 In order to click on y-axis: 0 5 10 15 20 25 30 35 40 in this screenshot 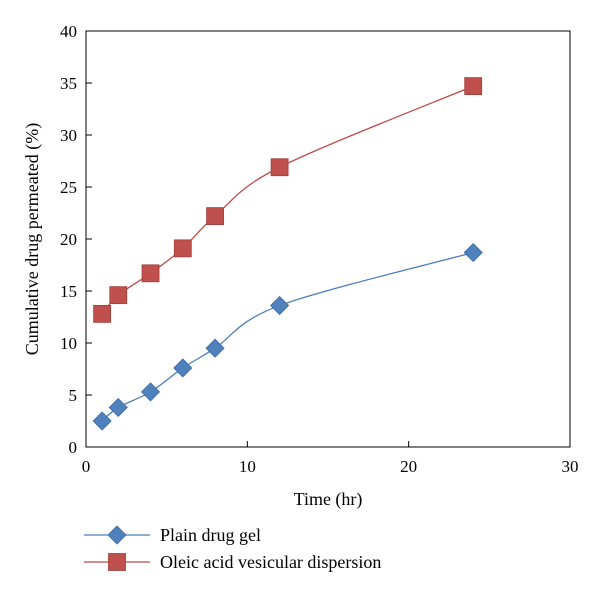, I will do `click(76, 239)`.